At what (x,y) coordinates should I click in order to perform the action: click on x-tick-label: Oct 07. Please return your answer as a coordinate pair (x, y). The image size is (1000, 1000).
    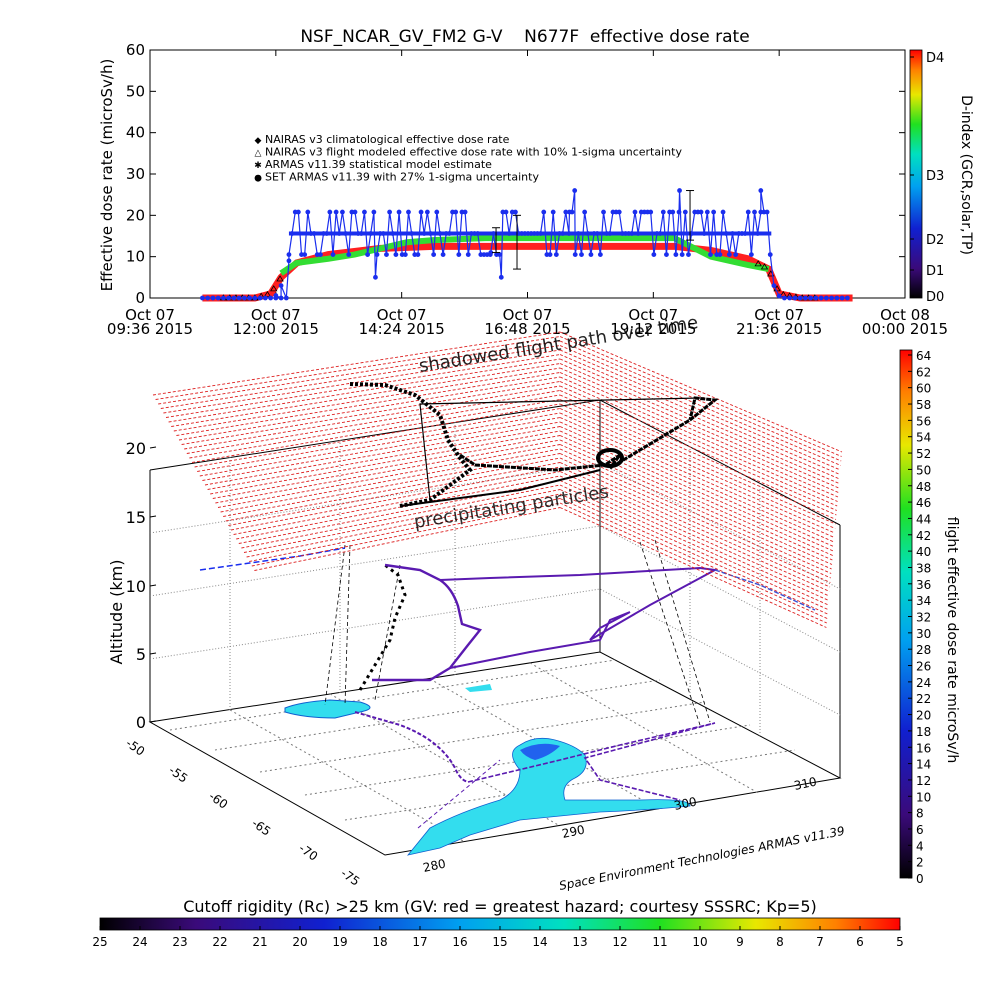
    Looking at the image, I should click on (402, 315).